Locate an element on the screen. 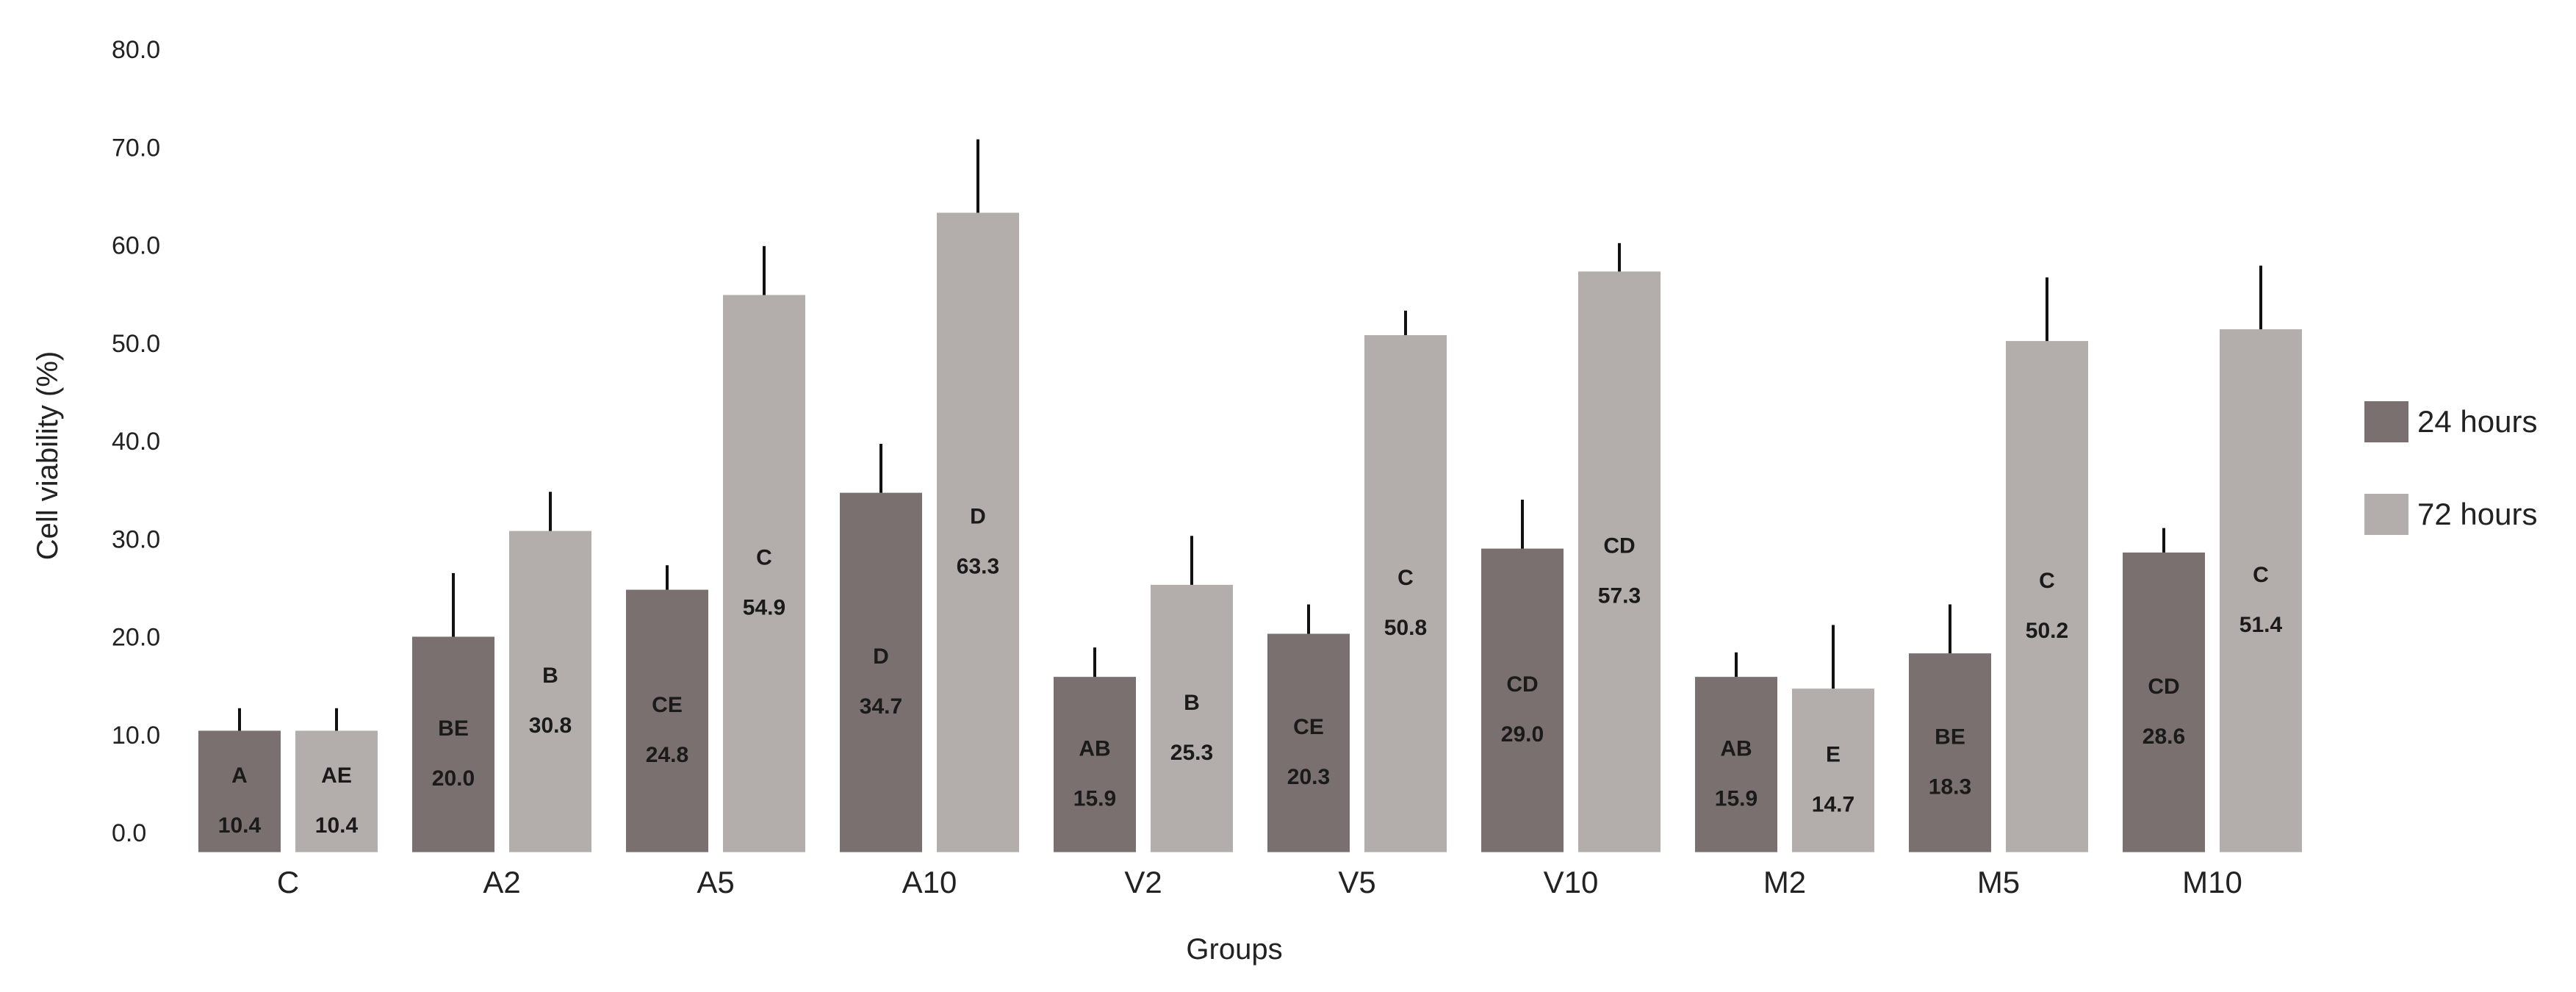  bar-value-label: 34.7 is located at coordinates (881, 706).